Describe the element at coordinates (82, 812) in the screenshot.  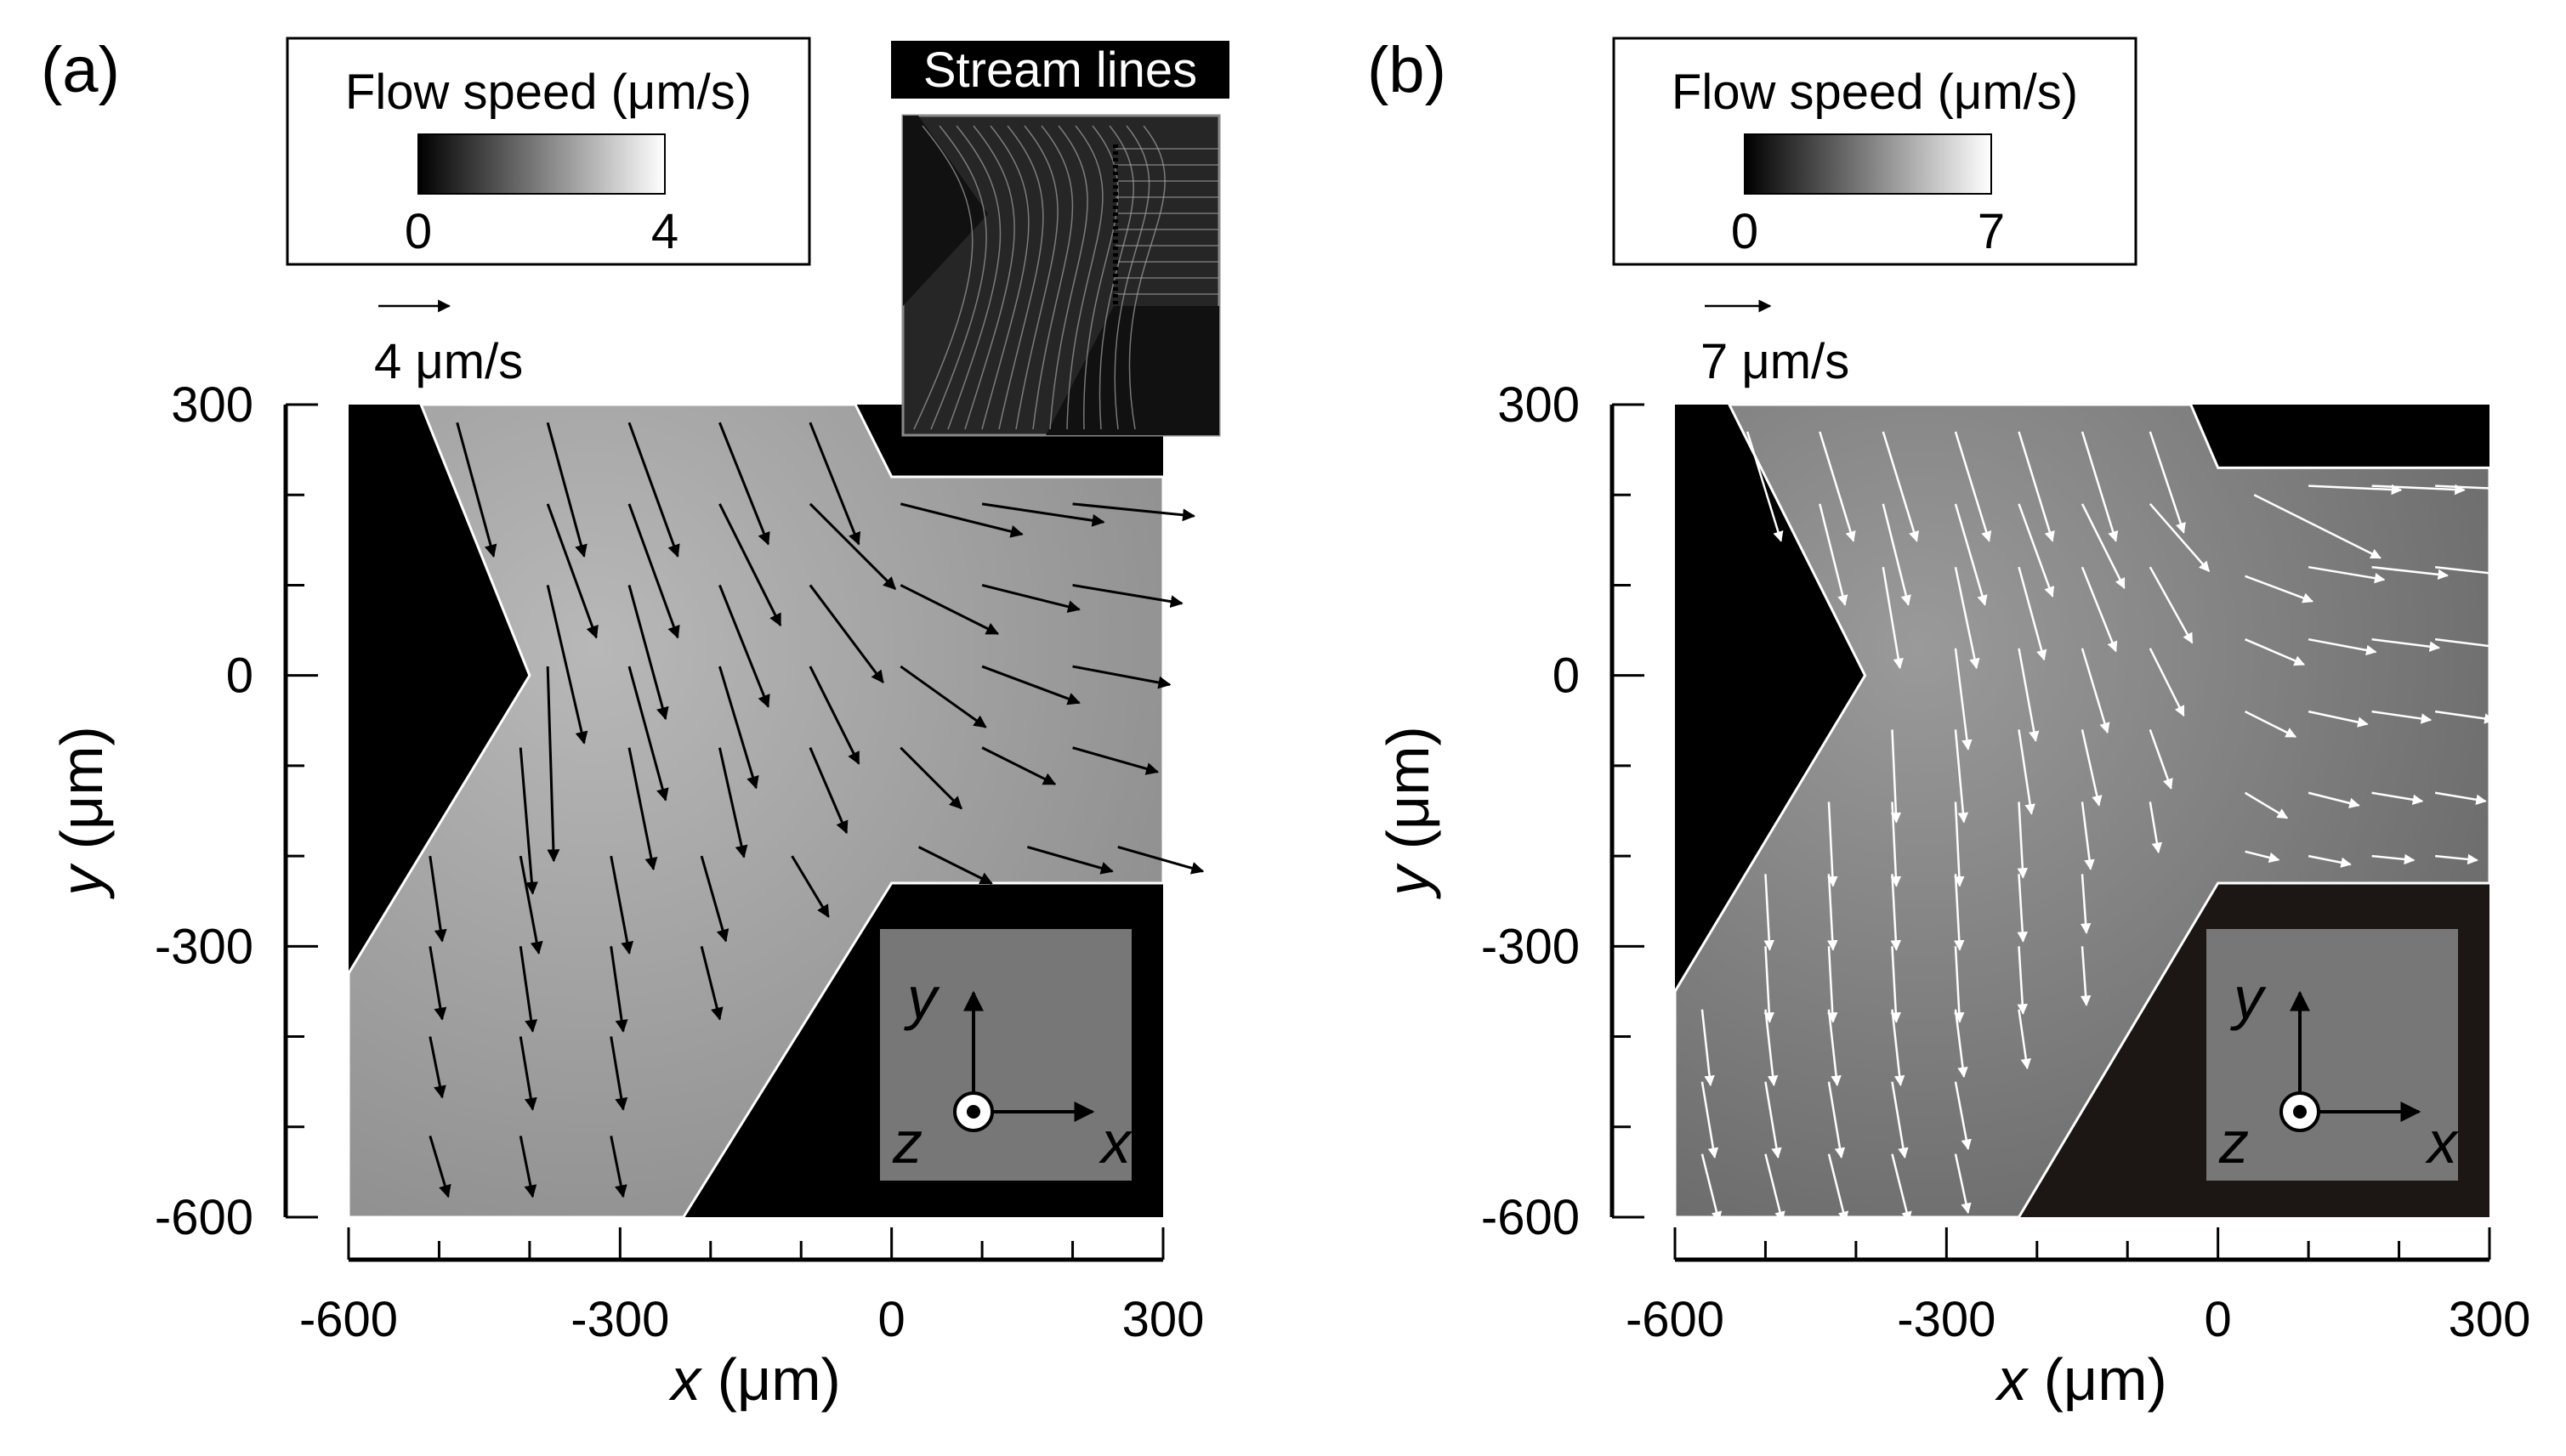
I see `y-axis-title: y (μm)` at that location.